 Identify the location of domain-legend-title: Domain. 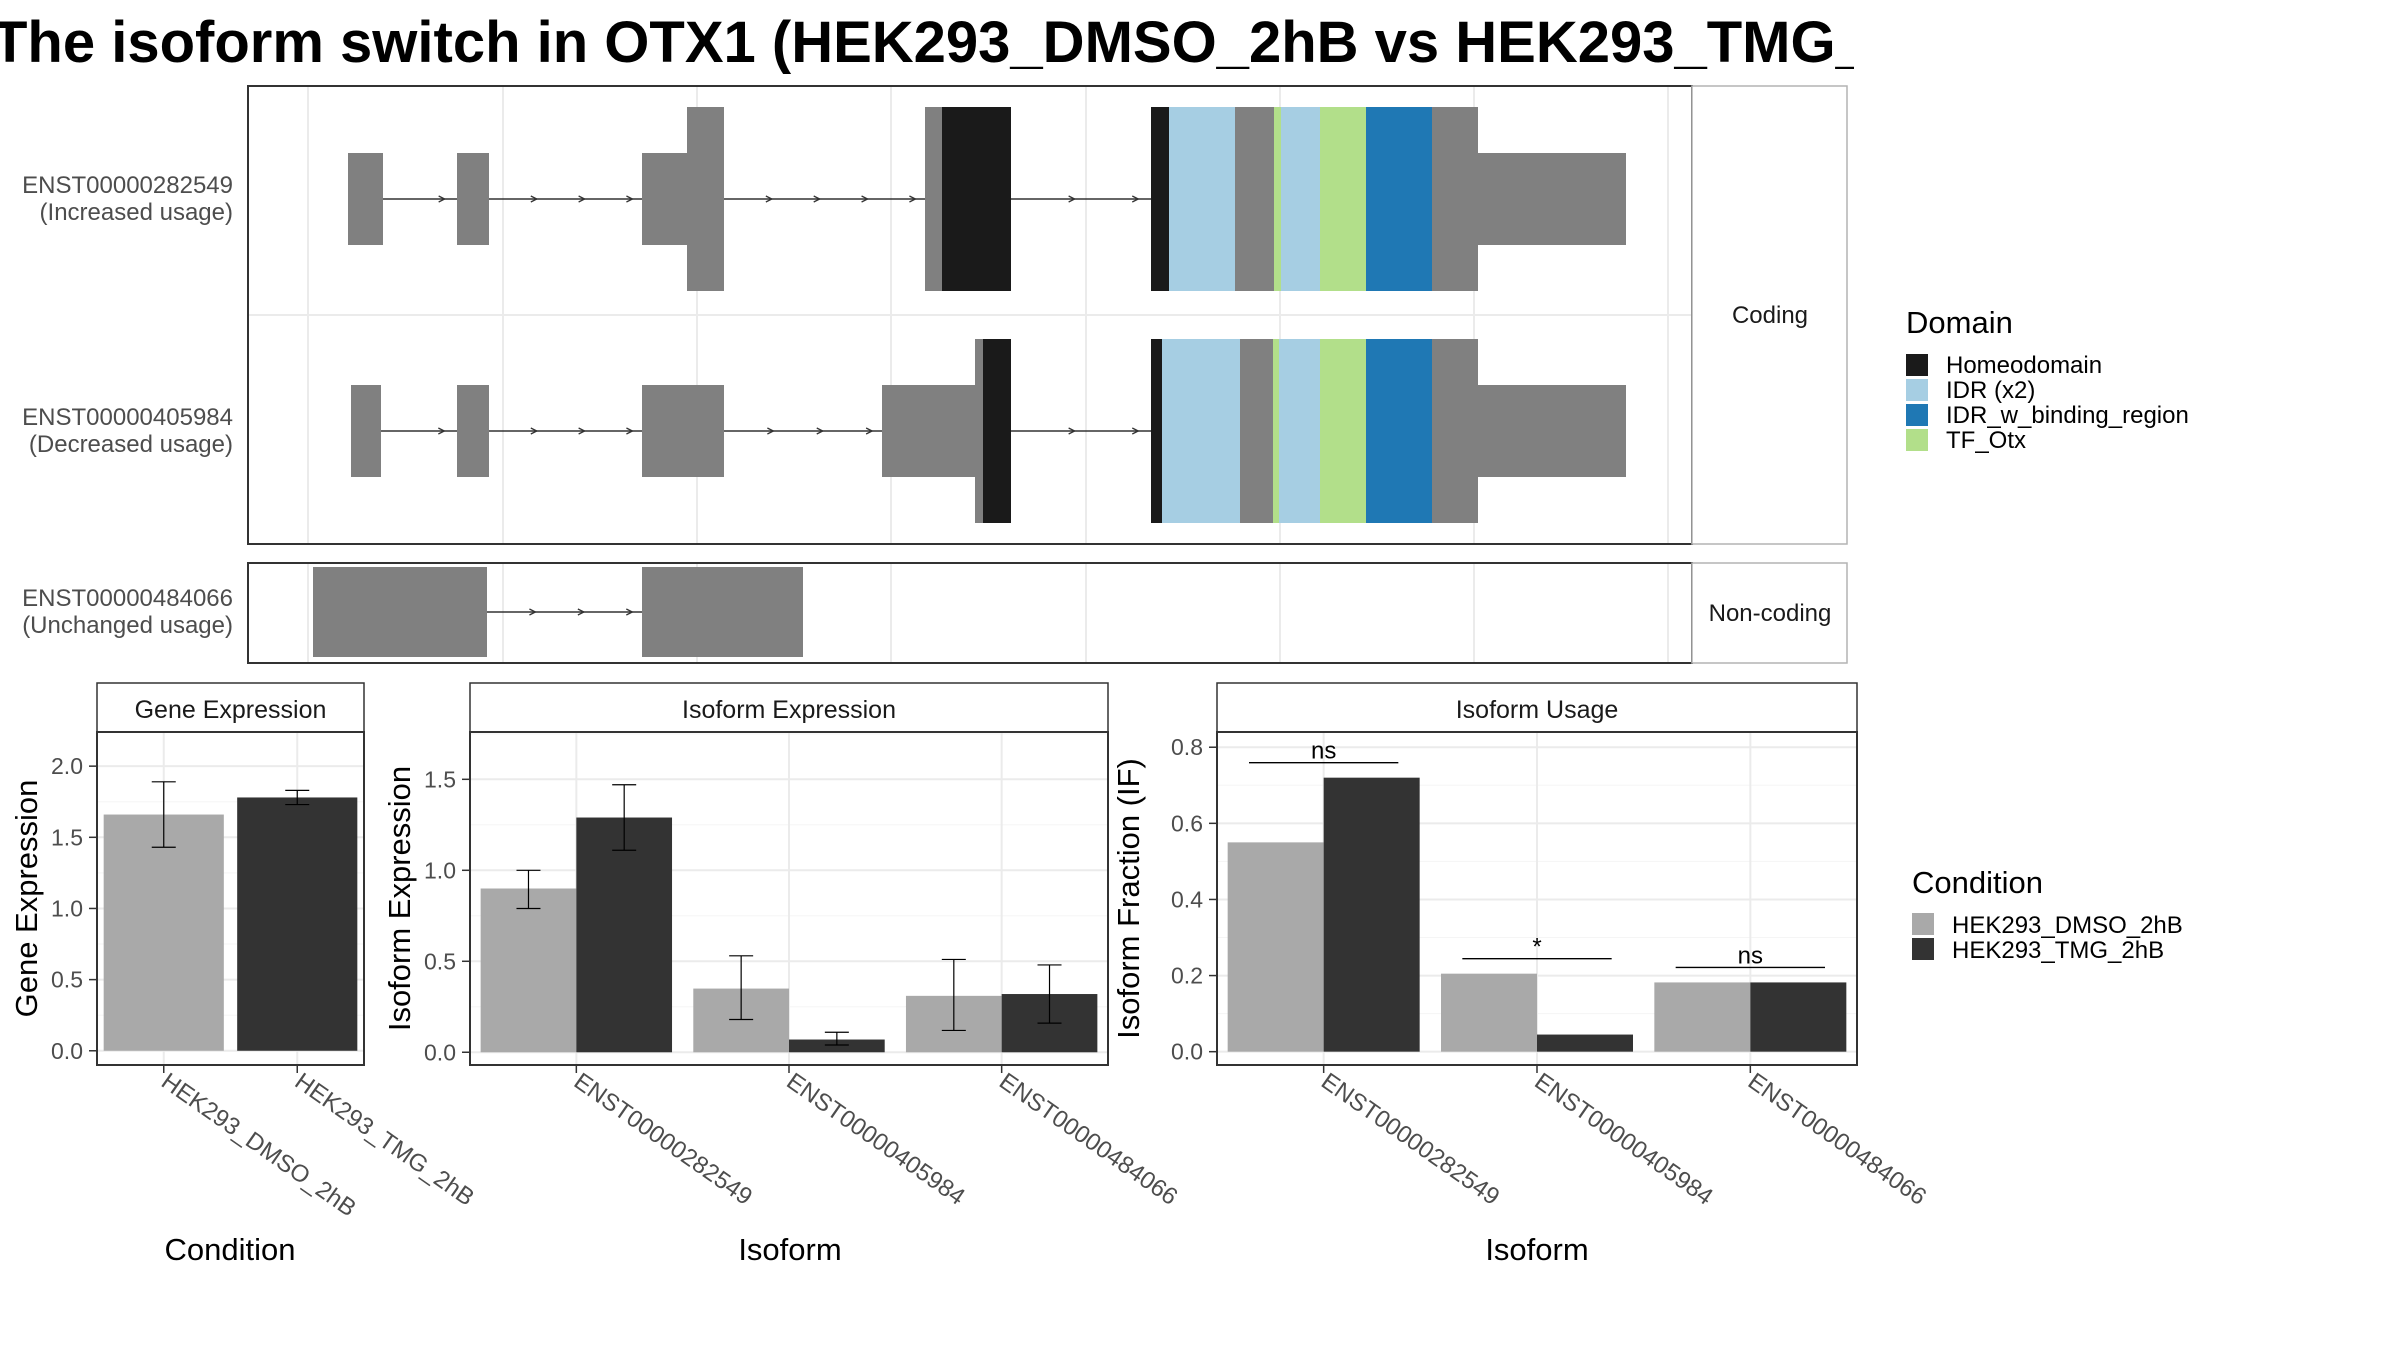
(1959, 322).